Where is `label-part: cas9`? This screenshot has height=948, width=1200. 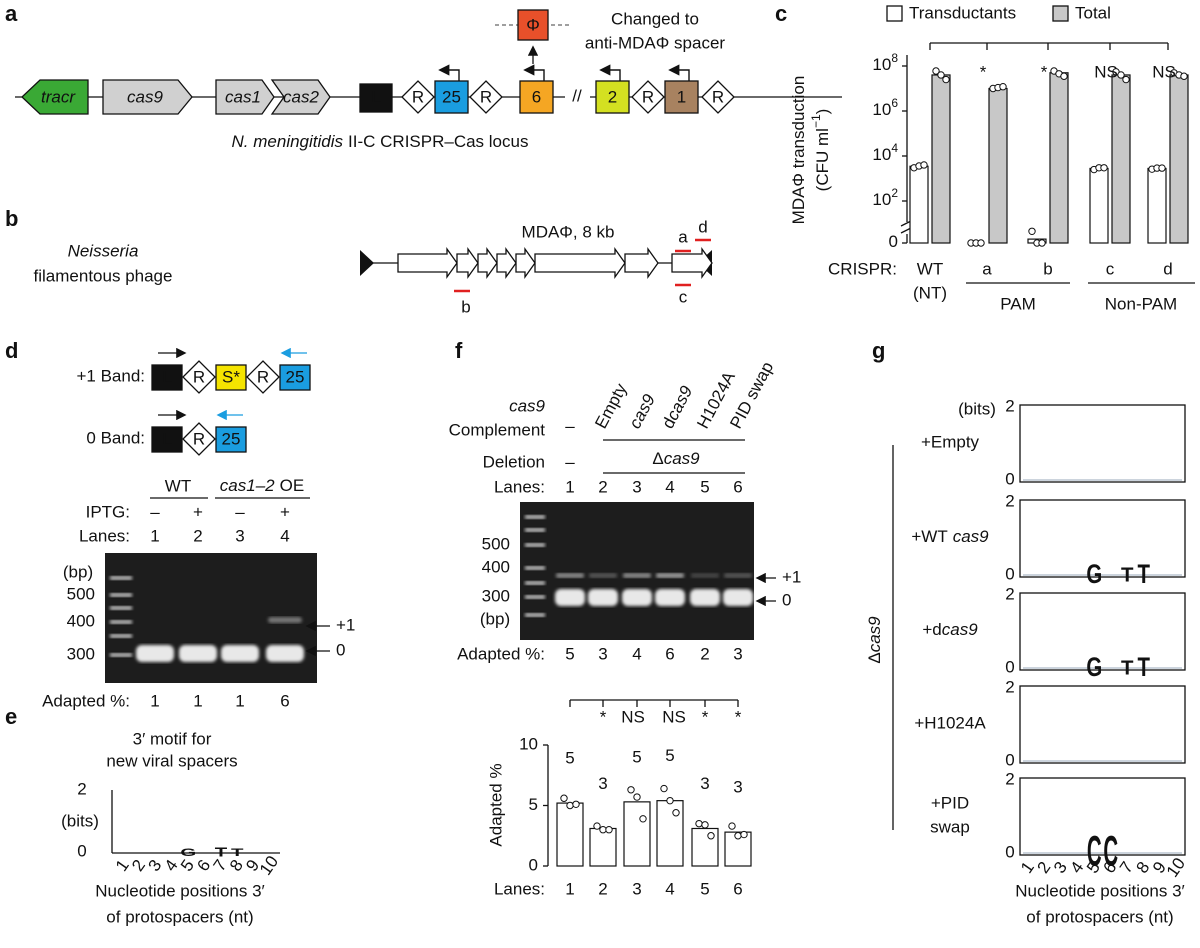 label-part: cas9 is located at coordinates (874, 634).